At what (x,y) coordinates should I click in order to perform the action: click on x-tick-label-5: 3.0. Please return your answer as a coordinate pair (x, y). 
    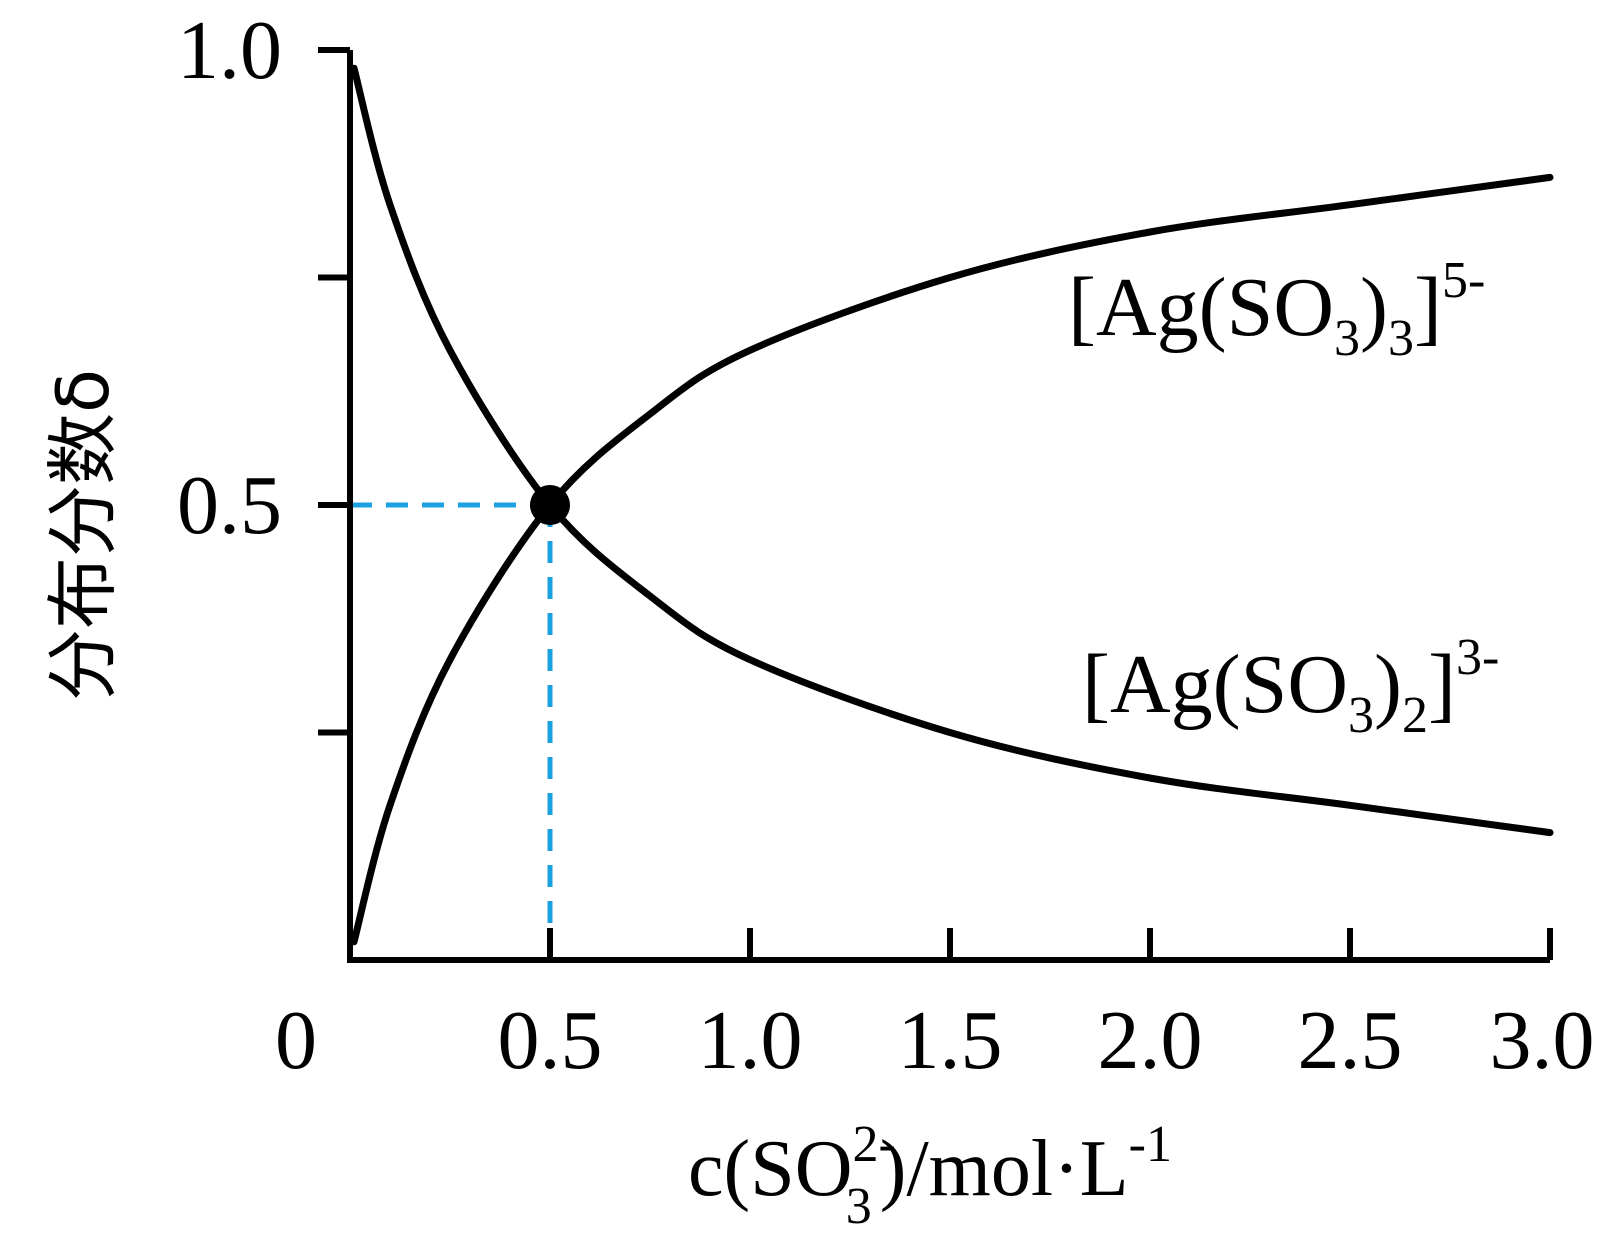
    Looking at the image, I should click on (1542, 1040).